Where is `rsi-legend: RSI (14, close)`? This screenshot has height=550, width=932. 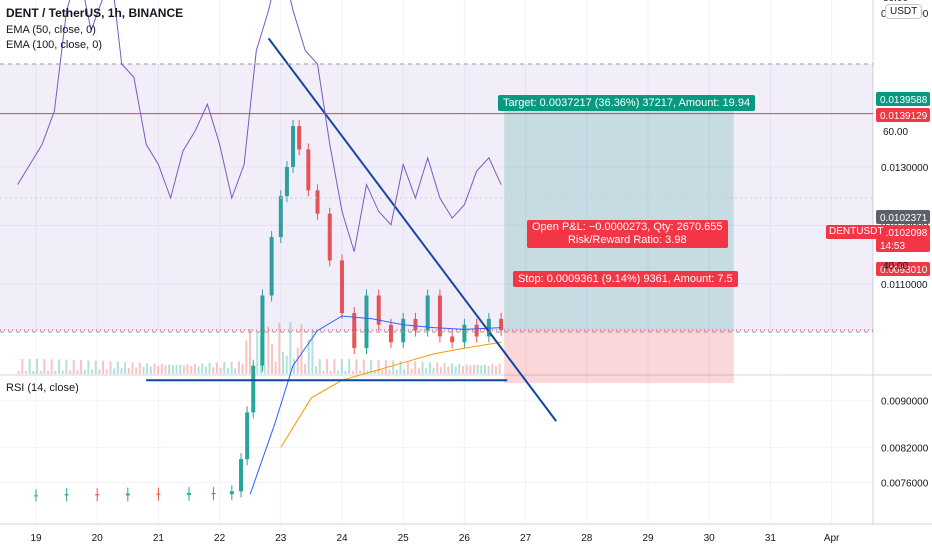 rsi-legend: RSI (14, close) is located at coordinates (42, 388).